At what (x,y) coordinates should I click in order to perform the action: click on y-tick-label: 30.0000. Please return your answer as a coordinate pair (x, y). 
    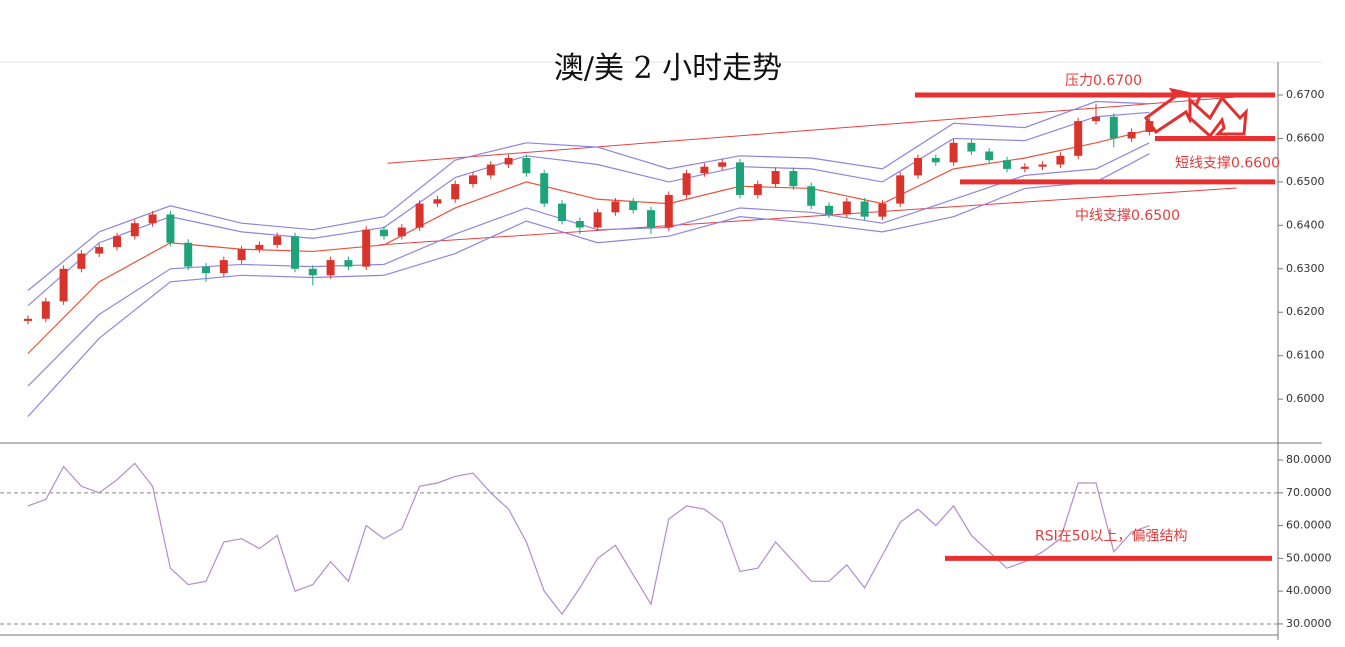
    Looking at the image, I should click on (1309, 623).